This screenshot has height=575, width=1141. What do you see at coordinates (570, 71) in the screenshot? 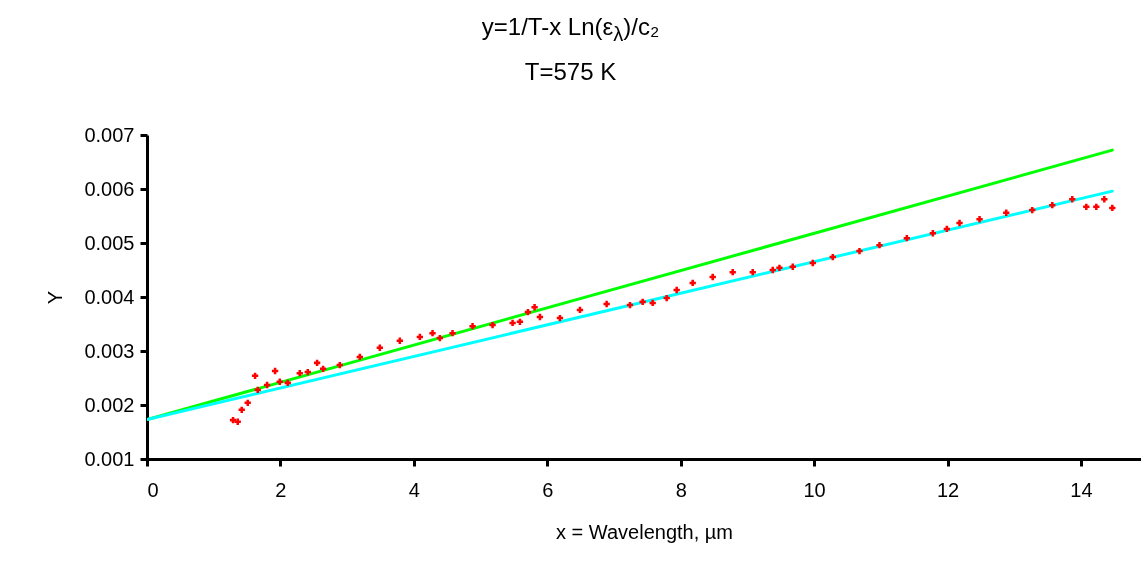
I see `chart-subtitle: T=575 K` at bounding box center [570, 71].